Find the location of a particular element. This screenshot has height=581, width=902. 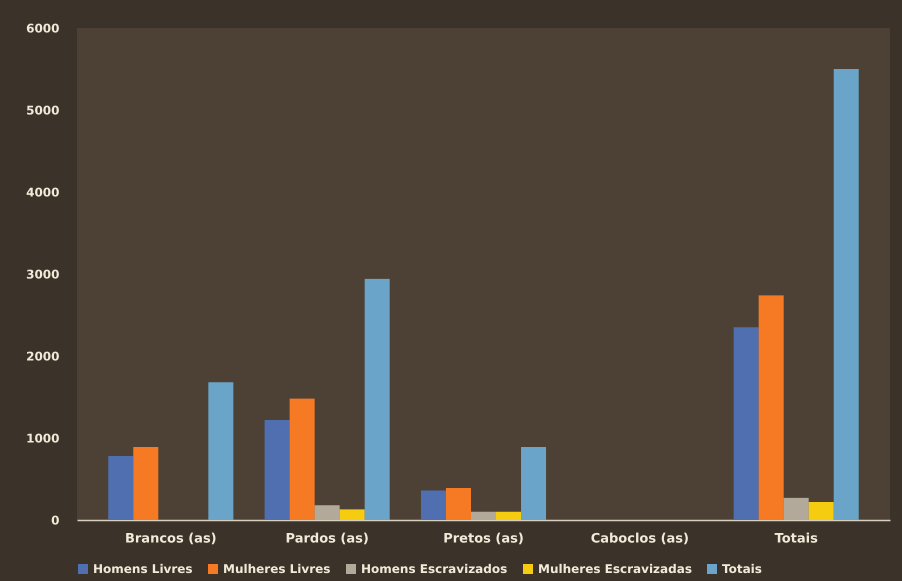

y-tick-label: 6000 is located at coordinates (43, 29).